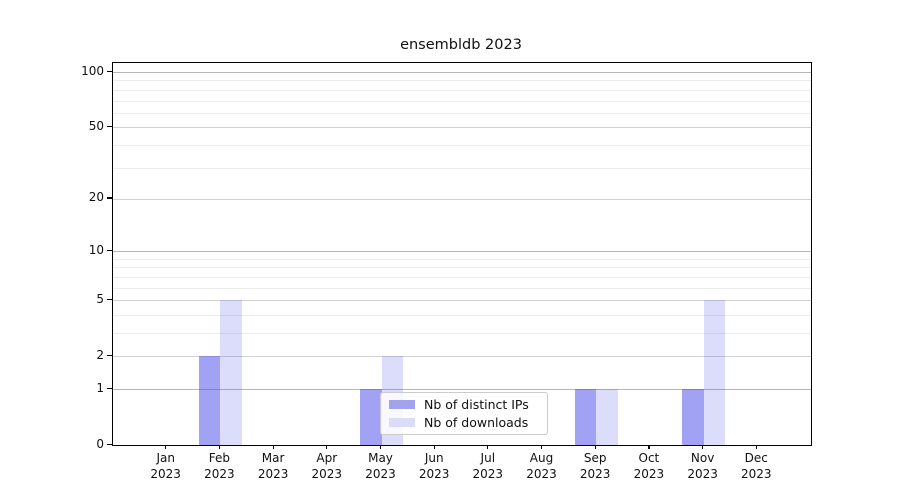 This screenshot has height=500, width=900. I want to click on x-tick-mark-aug, so click(542, 447).